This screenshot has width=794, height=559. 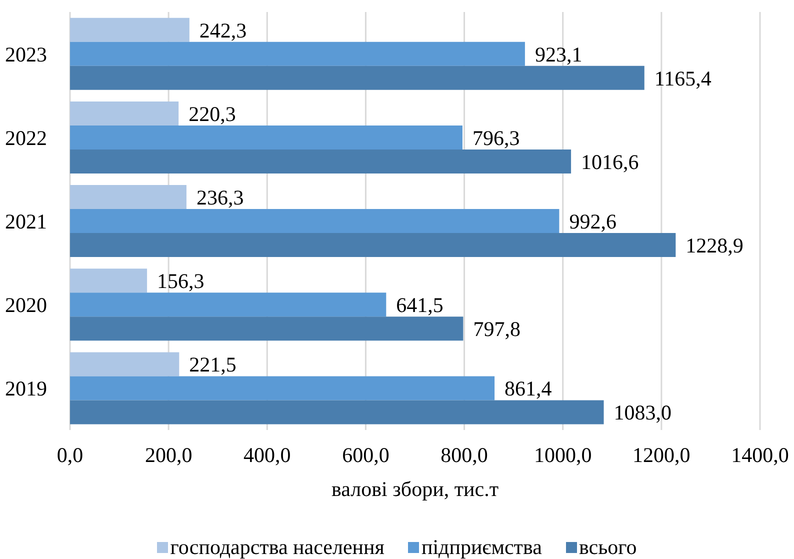 I want to click on data-label: 156,3, so click(x=180, y=281).